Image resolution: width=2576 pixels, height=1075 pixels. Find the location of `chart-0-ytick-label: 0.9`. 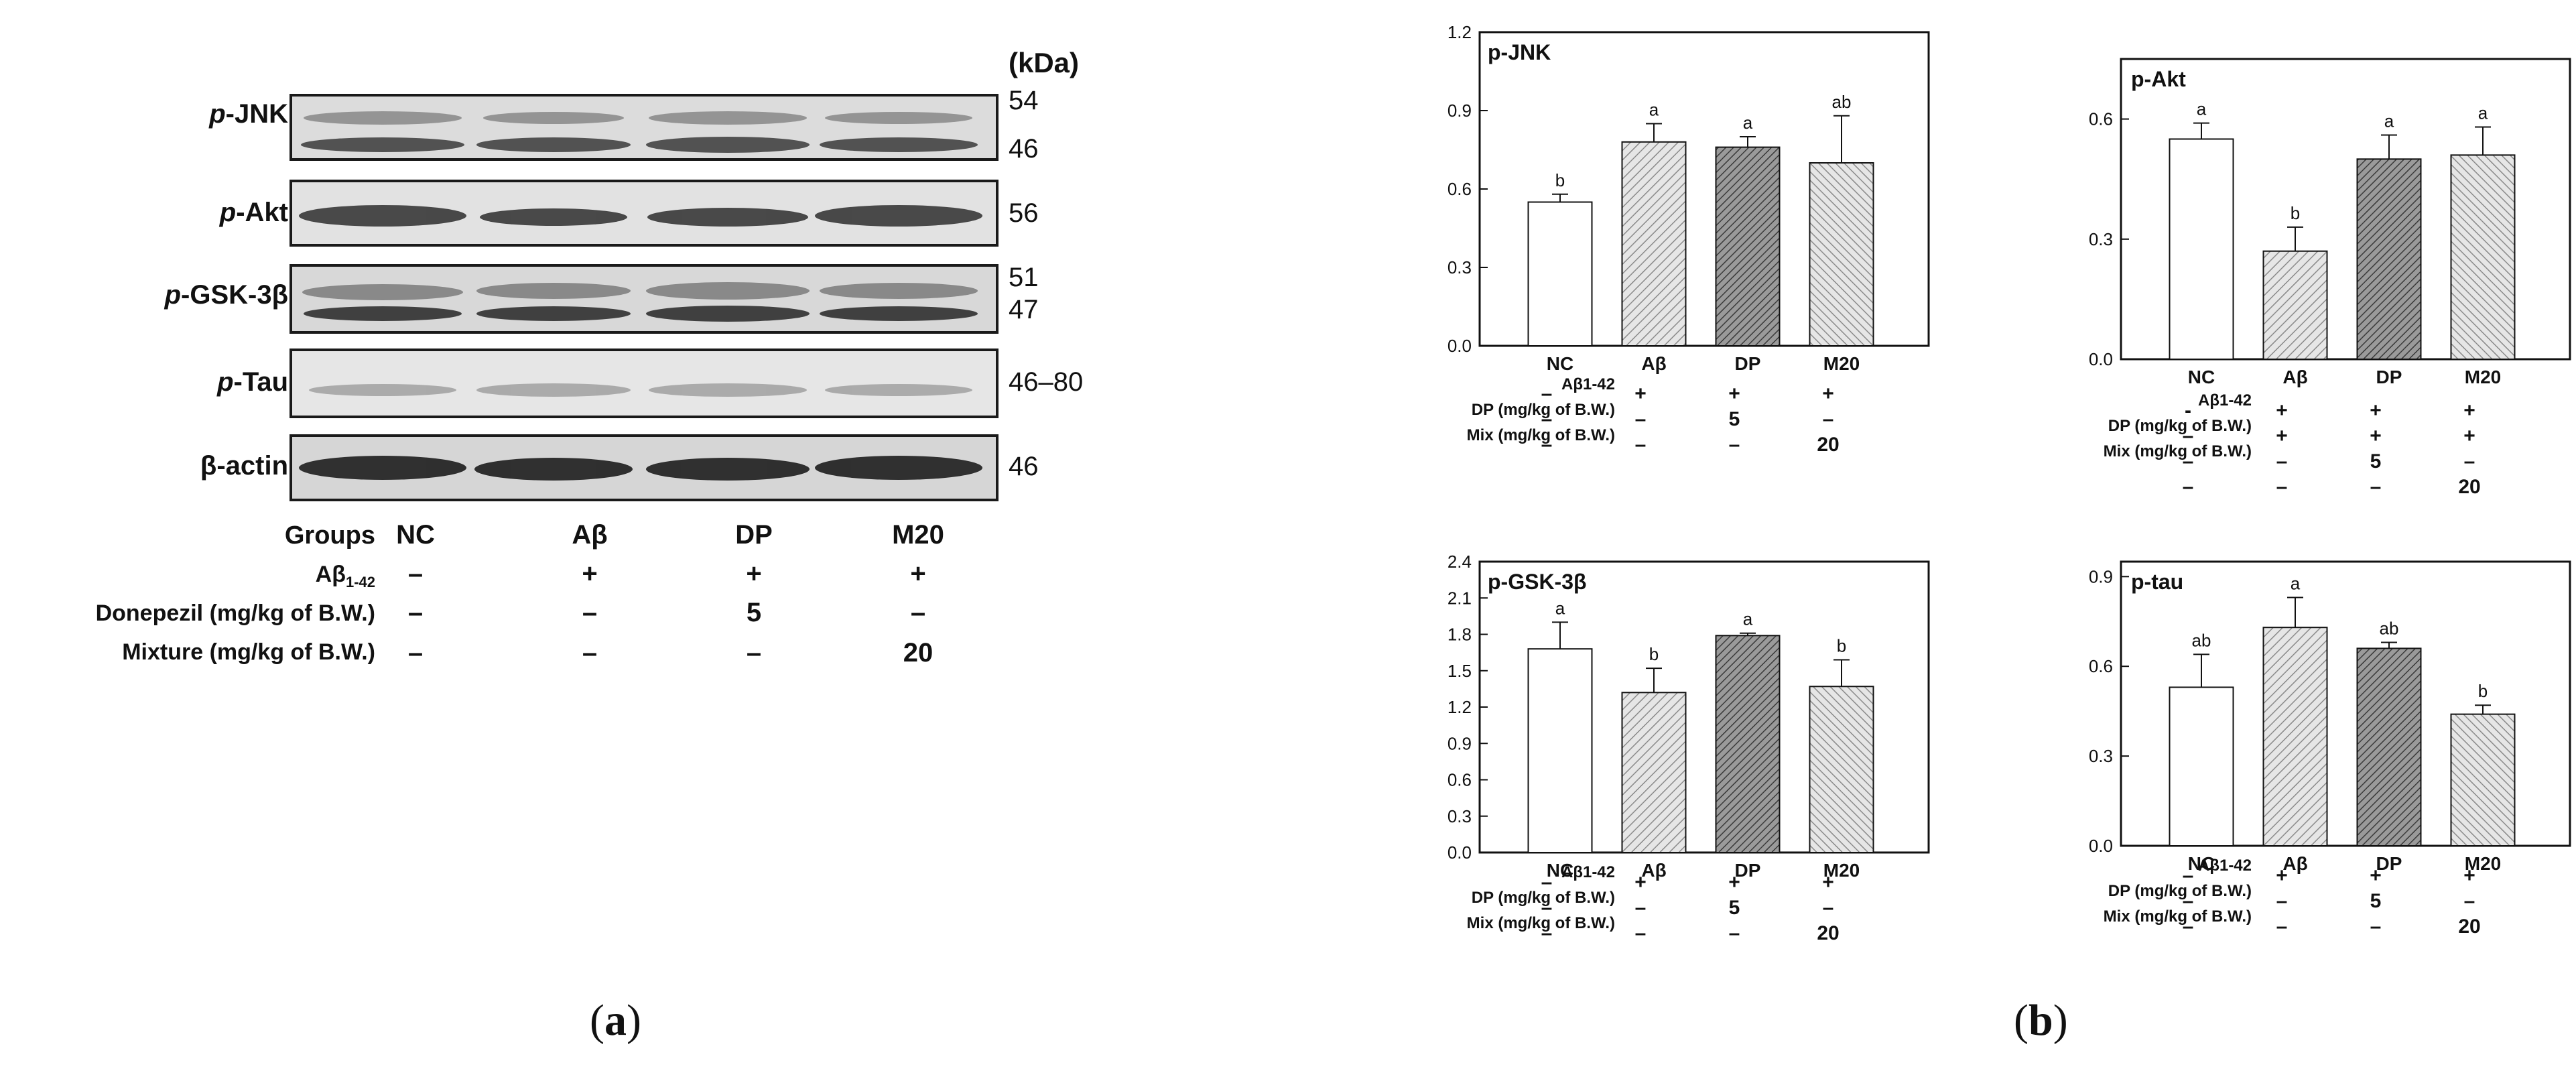

chart-0-ytick-label: 0.9 is located at coordinates (1459, 111).